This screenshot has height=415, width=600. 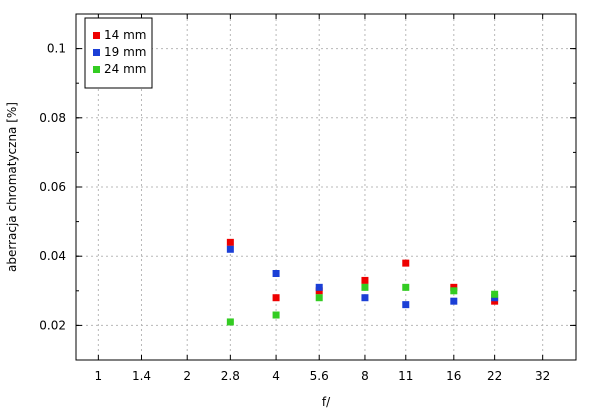 I want to click on x-tick-label: 11, so click(x=405, y=376).